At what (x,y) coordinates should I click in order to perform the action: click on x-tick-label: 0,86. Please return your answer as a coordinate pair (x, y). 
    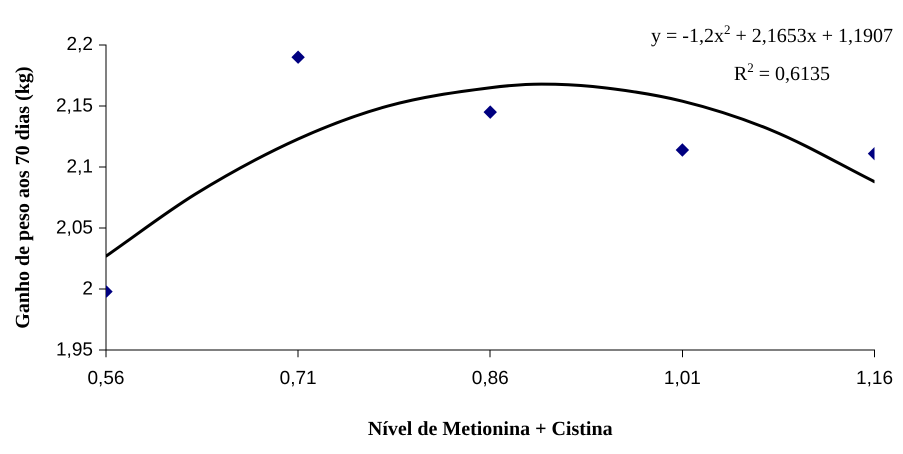
    Looking at the image, I should click on (490, 378).